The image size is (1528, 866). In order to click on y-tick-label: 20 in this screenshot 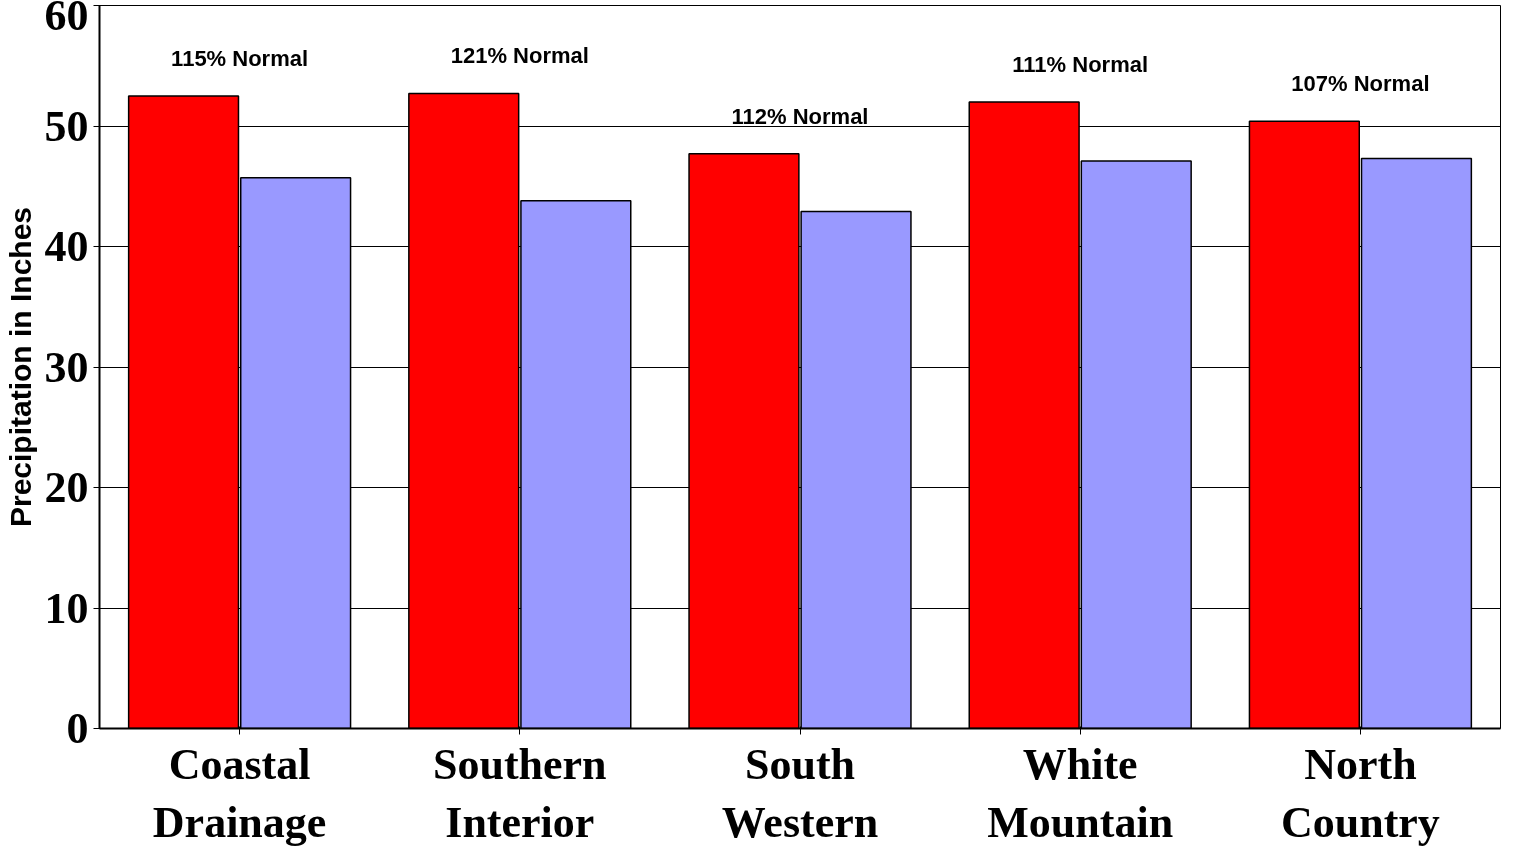, I will do `click(66, 487)`.